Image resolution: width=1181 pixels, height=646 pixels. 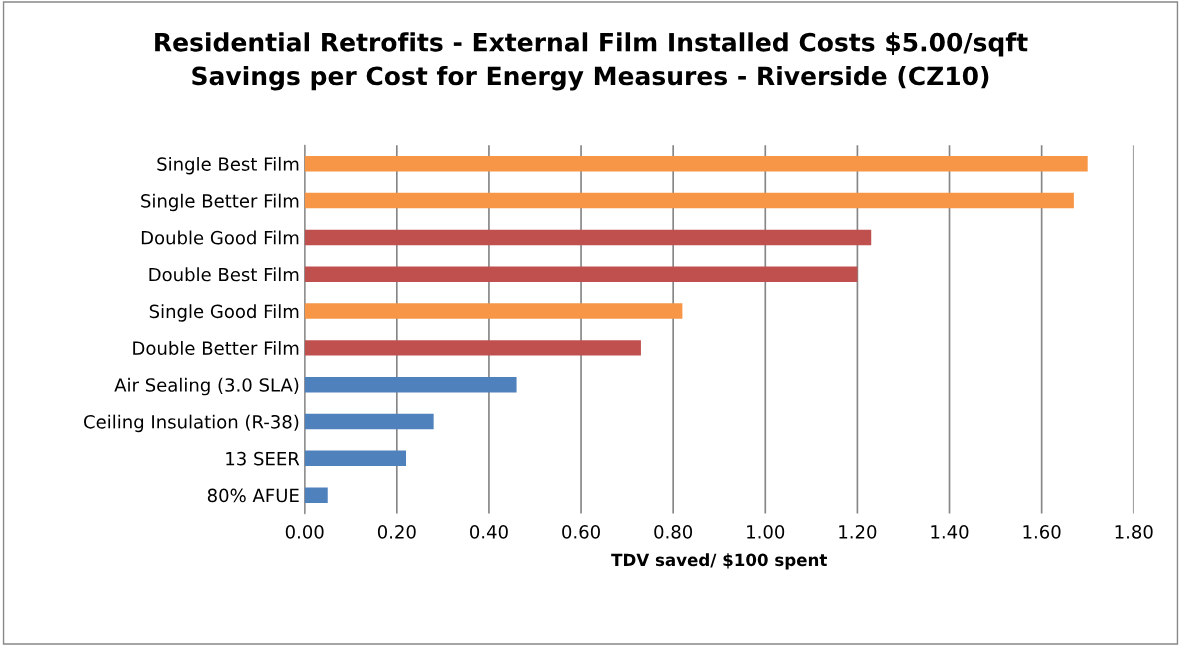 What do you see at coordinates (304, 532) in the screenshot?
I see `x-tick-label: 0.00` at bounding box center [304, 532].